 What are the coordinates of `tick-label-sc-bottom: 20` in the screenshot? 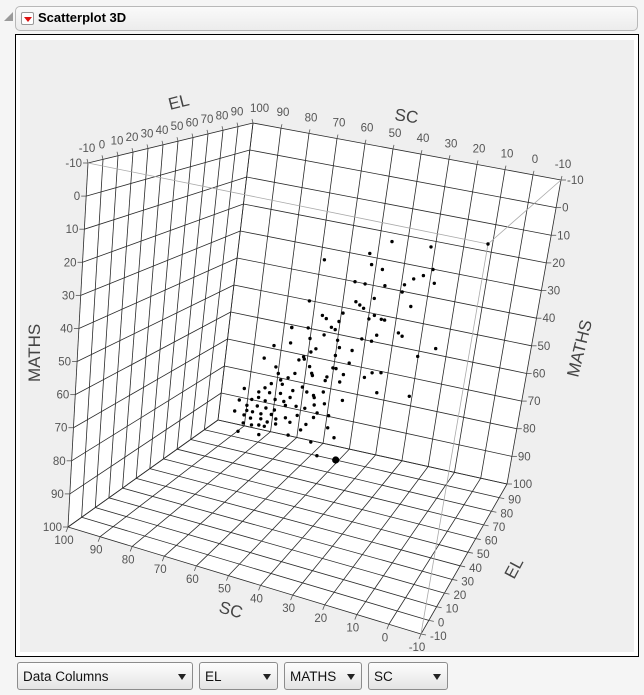 It's located at (320, 619).